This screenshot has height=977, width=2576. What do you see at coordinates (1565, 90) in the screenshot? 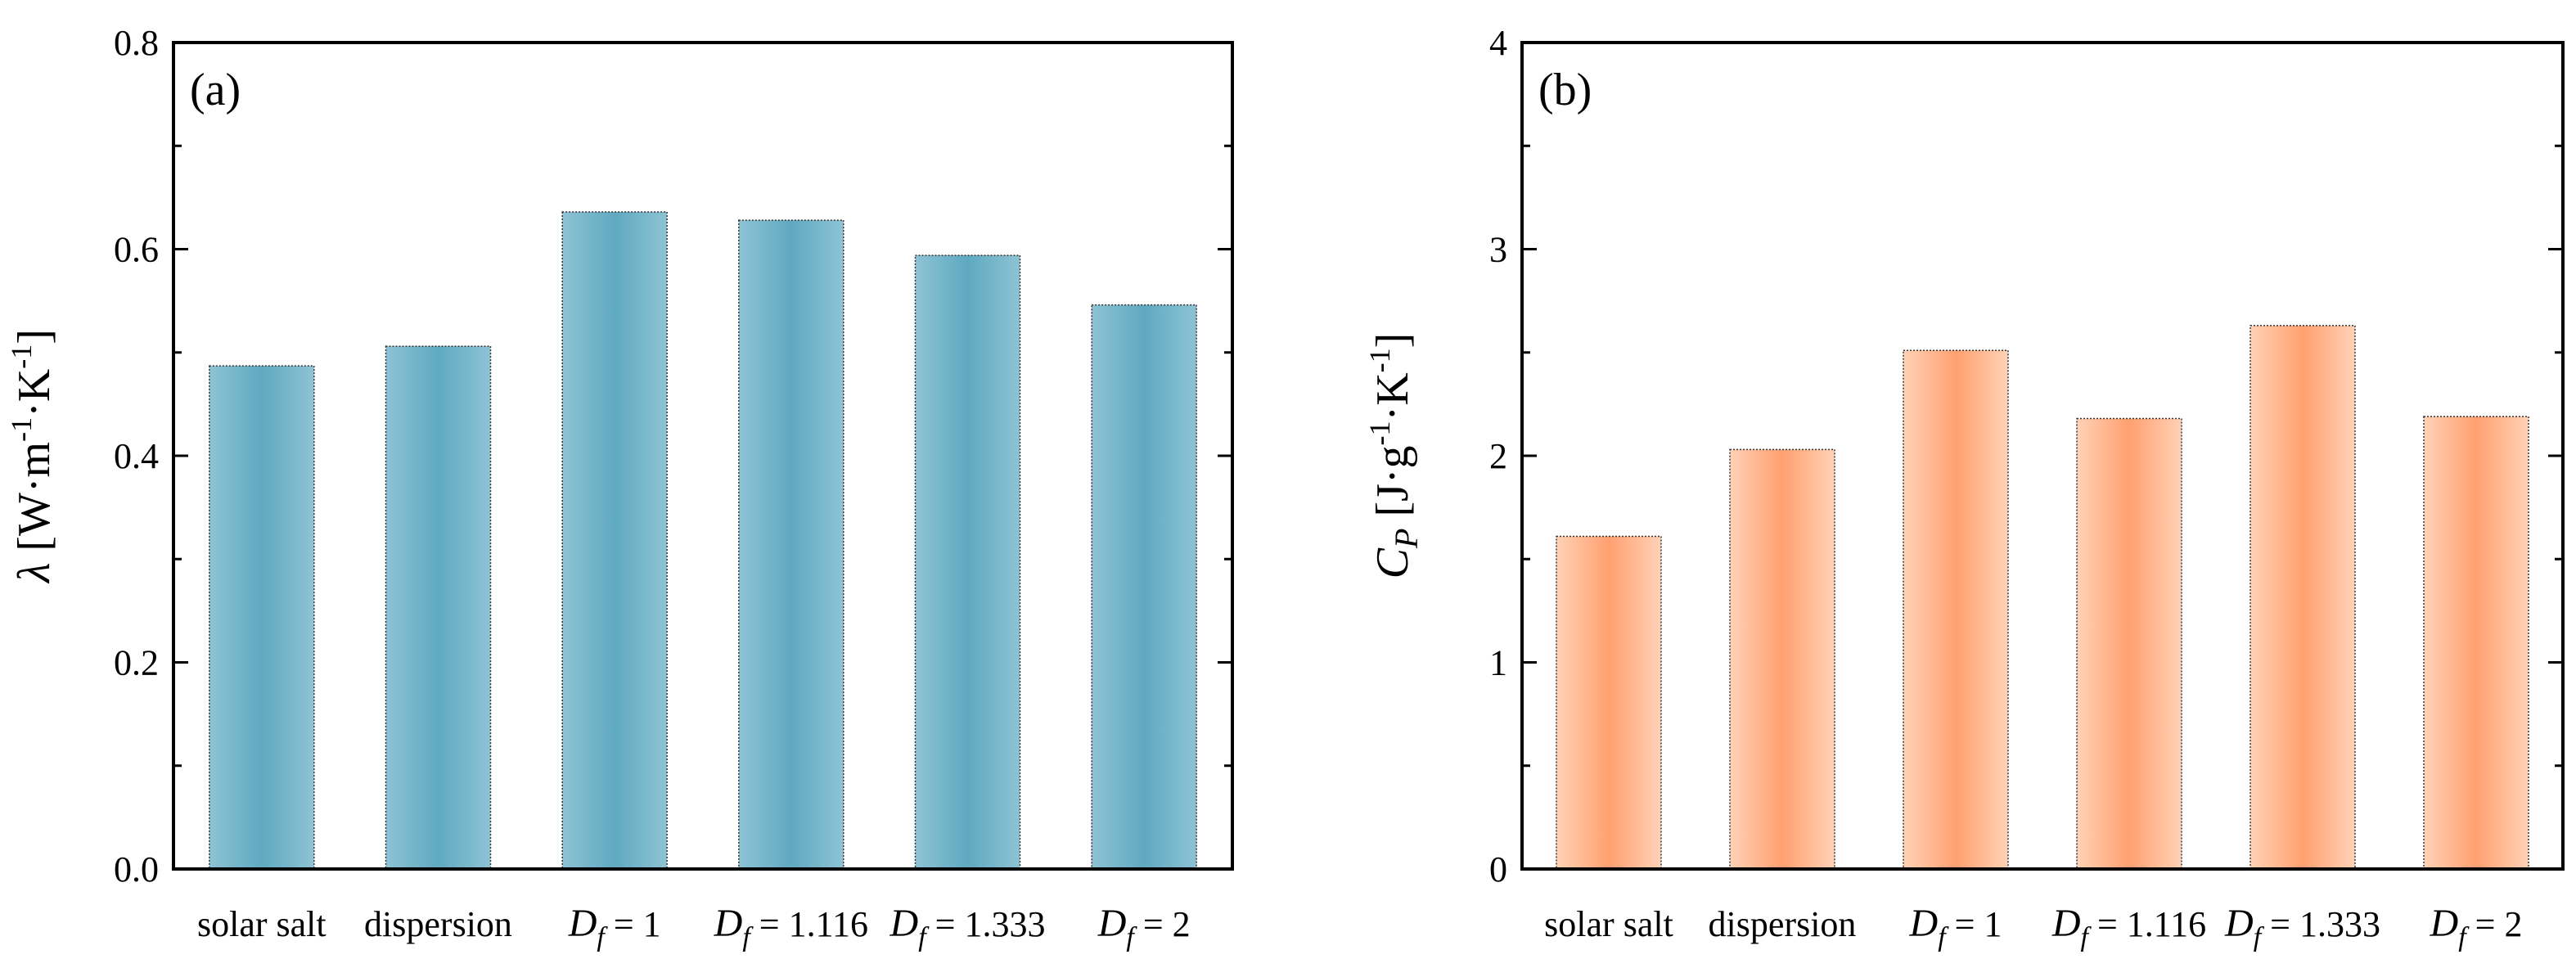
I see `panel-label: (b)` at bounding box center [1565, 90].